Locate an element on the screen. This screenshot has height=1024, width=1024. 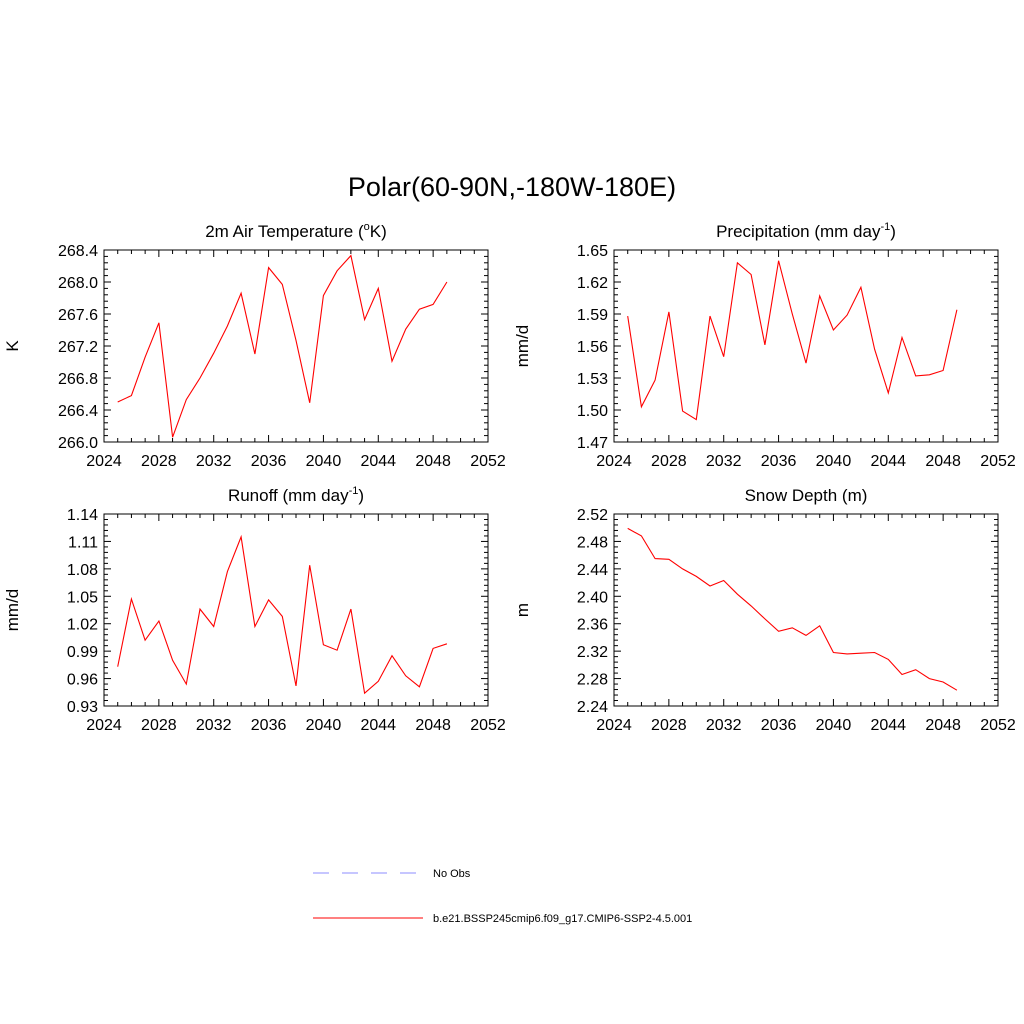
snow-xtick-label: 2048 is located at coordinates (943, 725).